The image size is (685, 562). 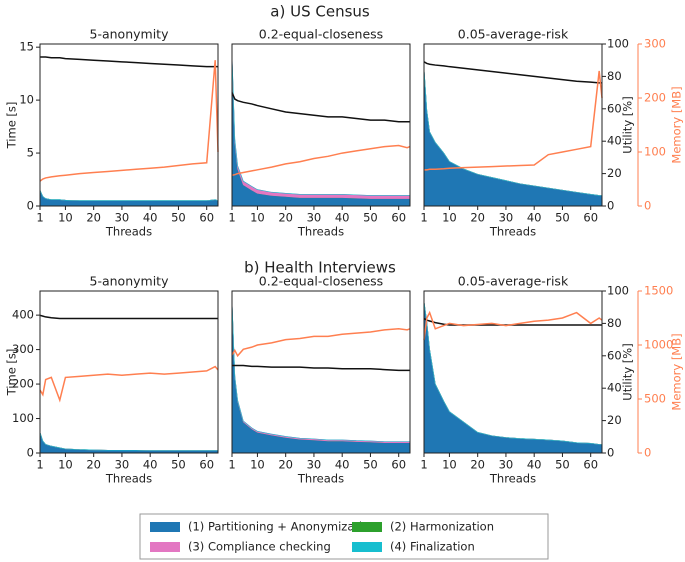 I want to click on y-tick-label: 10, so click(x=26, y=100).